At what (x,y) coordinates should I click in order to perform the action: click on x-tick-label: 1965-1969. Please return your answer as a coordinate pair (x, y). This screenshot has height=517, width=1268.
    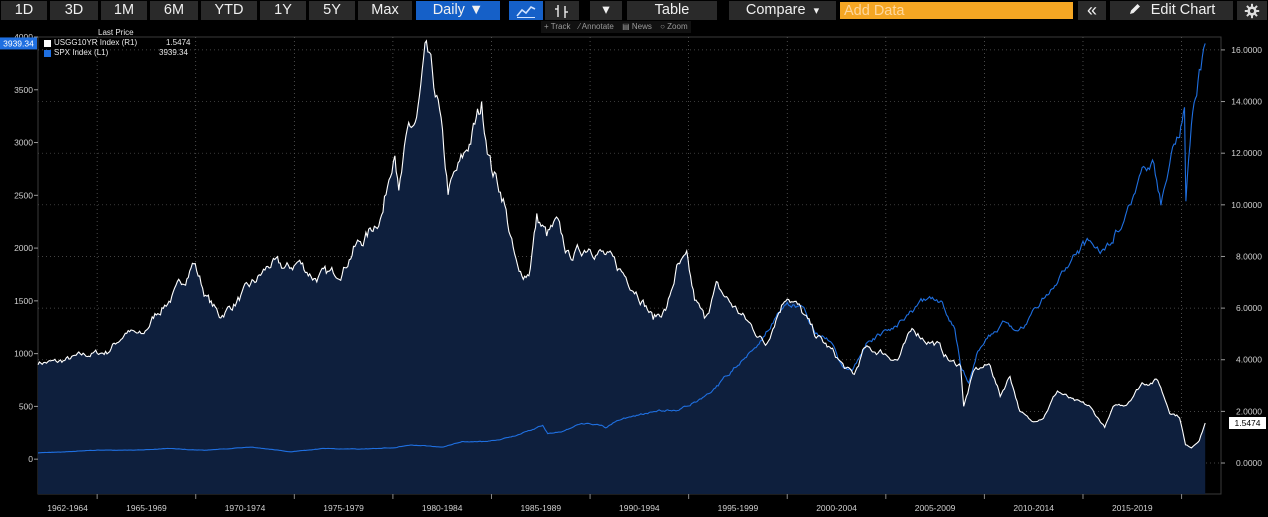
    Looking at the image, I should click on (146, 508).